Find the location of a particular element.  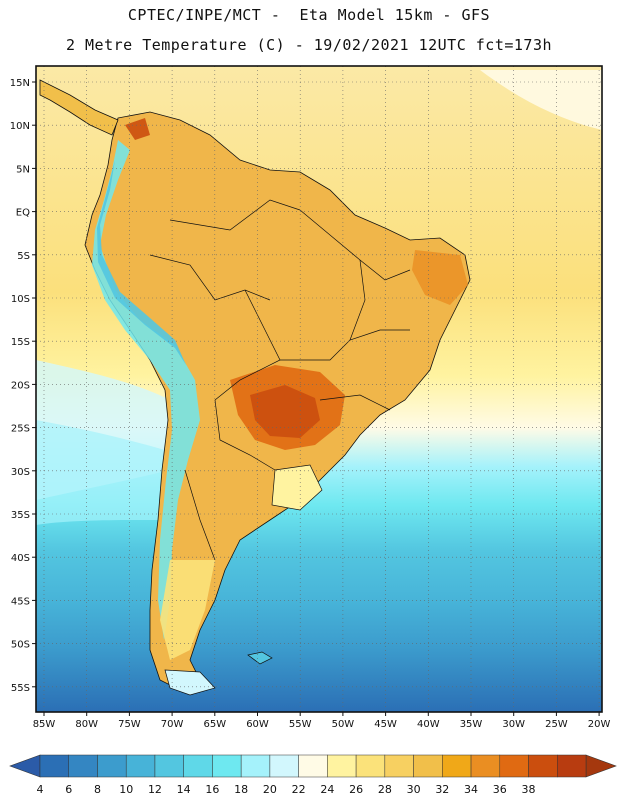

lon-label: 65W is located at coordinates (214, 724).